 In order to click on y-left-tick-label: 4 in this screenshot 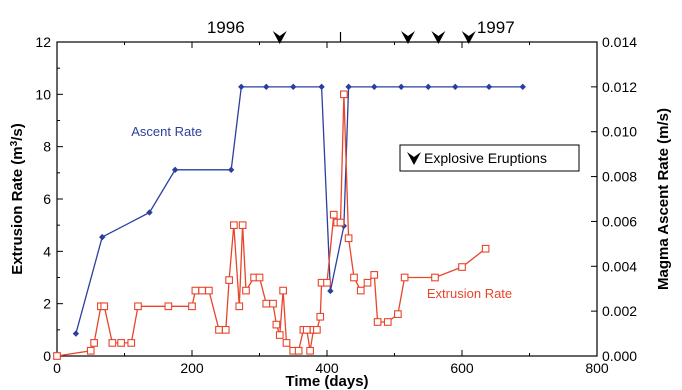, I will do `click(47, 251)`.